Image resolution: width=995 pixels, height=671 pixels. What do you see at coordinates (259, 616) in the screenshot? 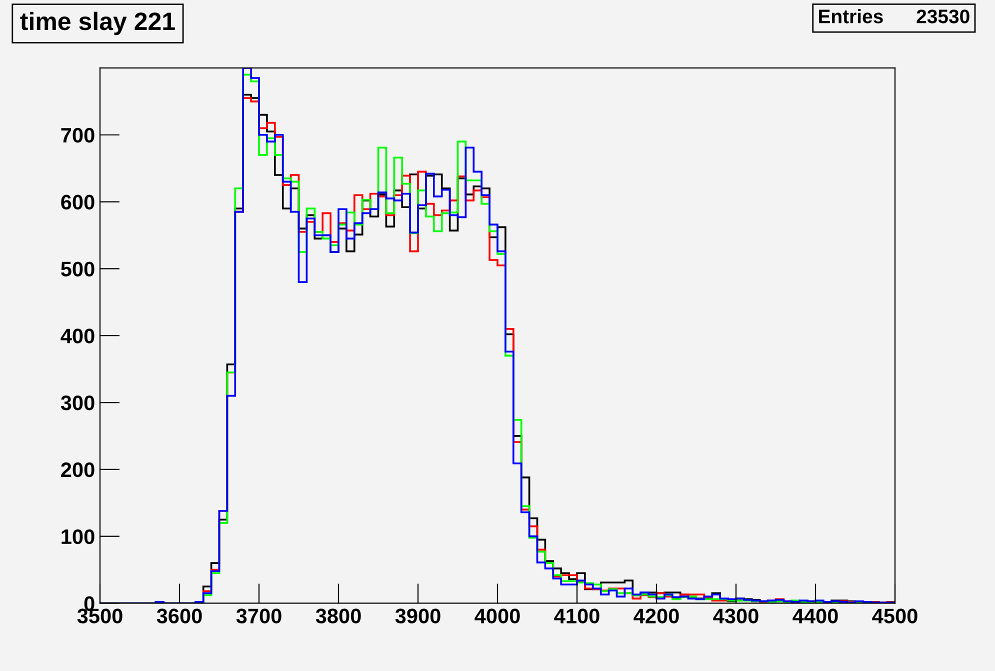
I see `x-tick-label: 3700` at bounding box center [259, 616].